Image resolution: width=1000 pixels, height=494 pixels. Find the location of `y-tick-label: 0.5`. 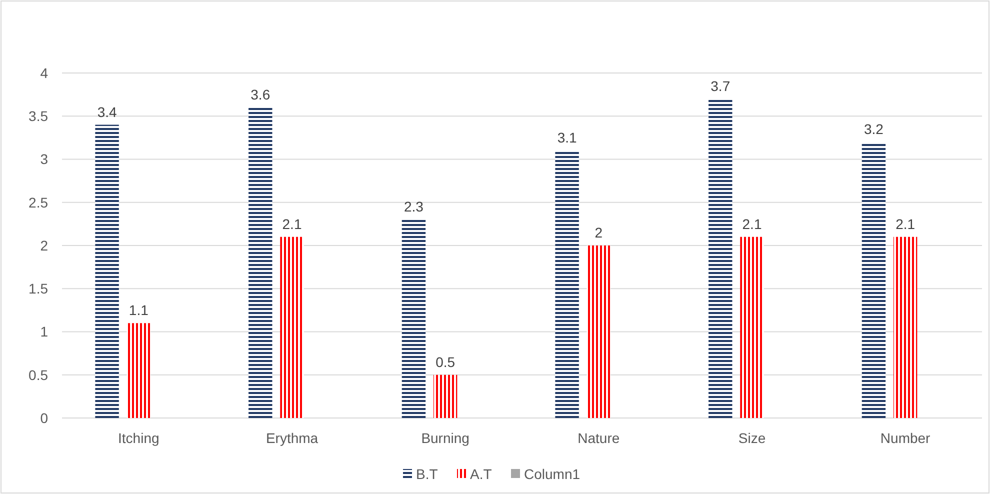

y-tick-label: 0.5 is located at coordinates (38, 374).